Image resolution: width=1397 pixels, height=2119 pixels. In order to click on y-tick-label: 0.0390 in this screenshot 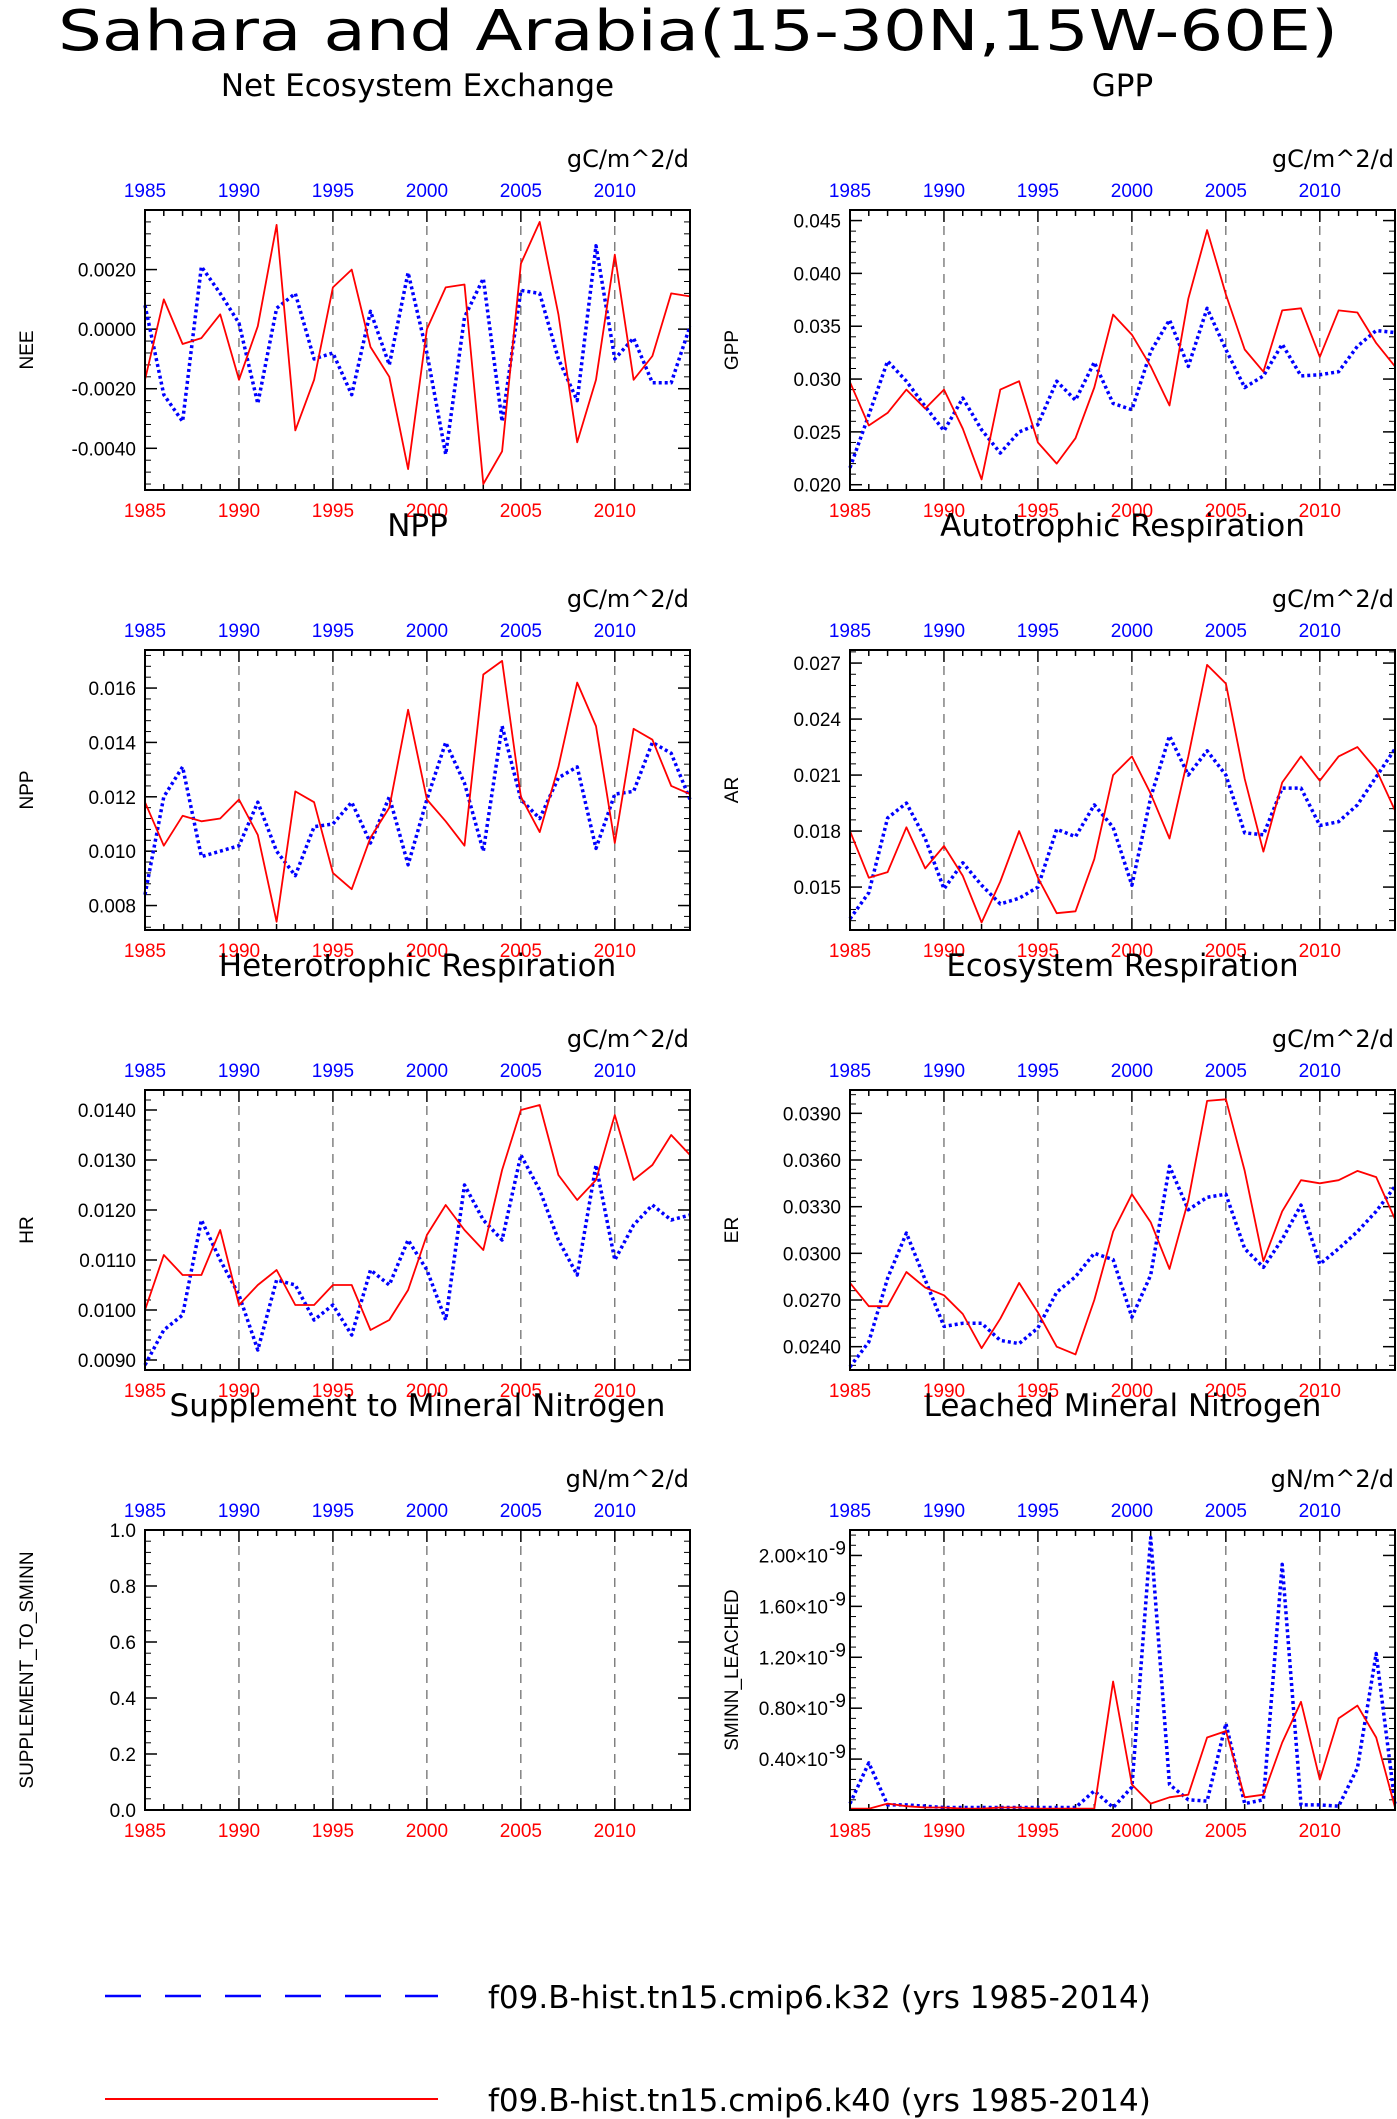, I will do `click(812, 1114)`.